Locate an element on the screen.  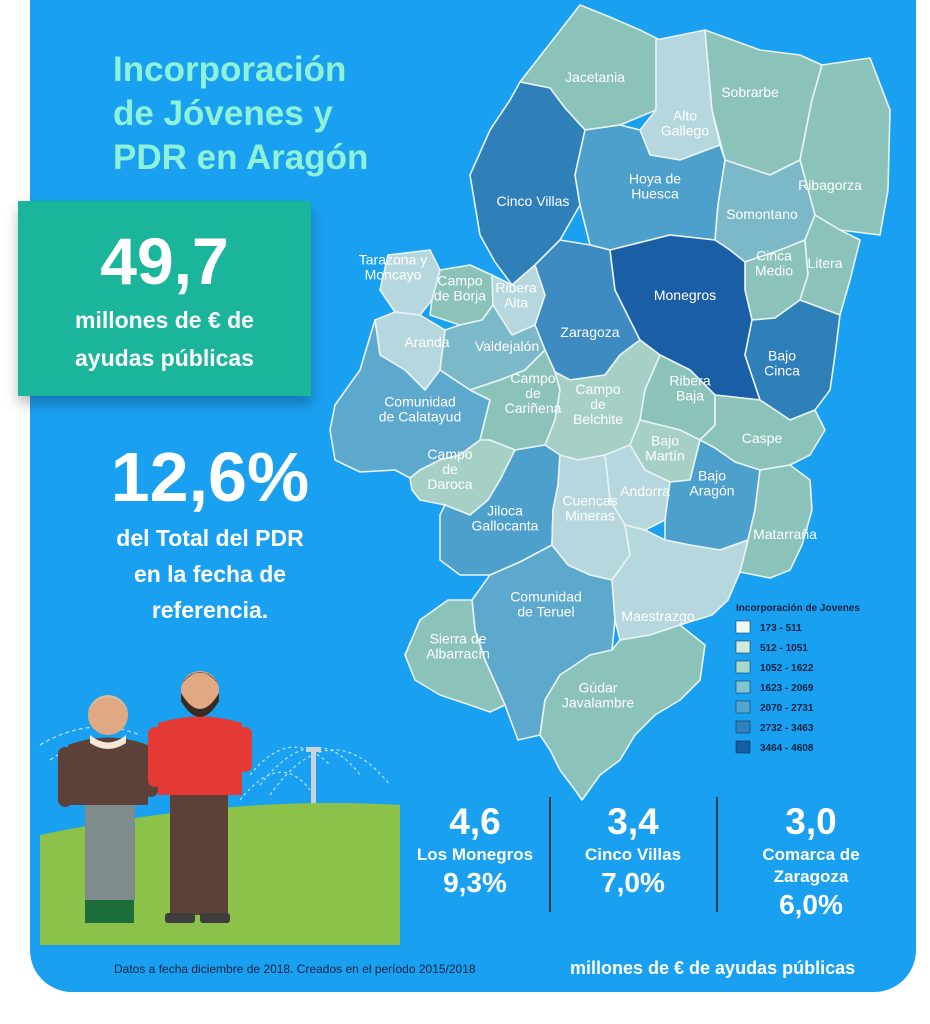
total-aid-box: 49,7 millones de € de ayudas públicas is located at coordinates (164, 298).